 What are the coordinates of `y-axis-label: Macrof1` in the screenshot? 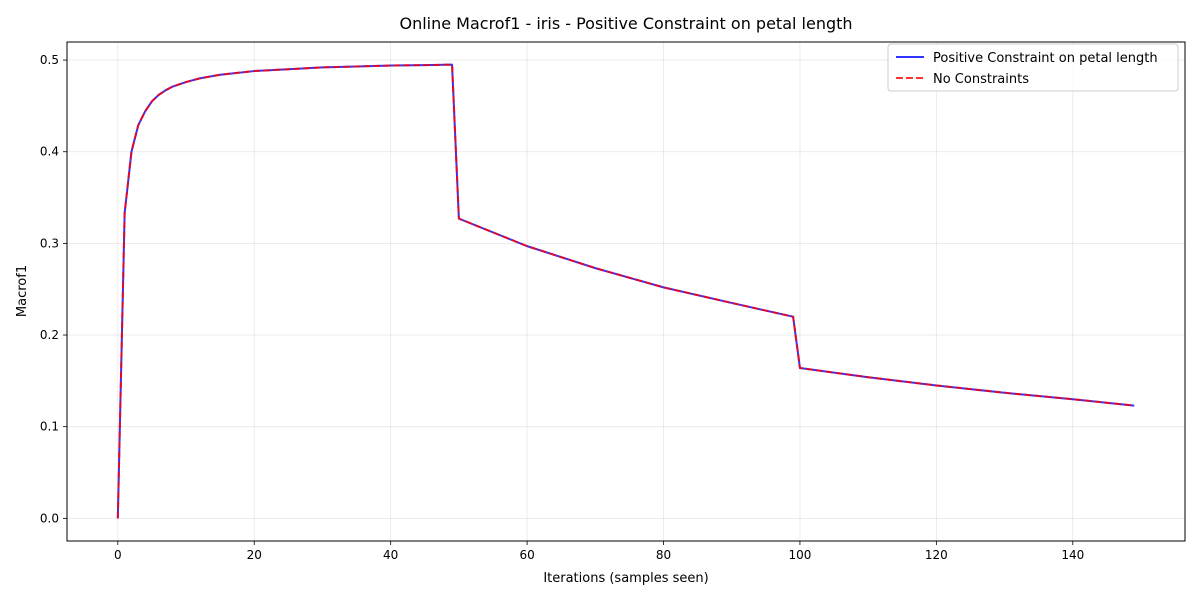 It's located at (22, 291).